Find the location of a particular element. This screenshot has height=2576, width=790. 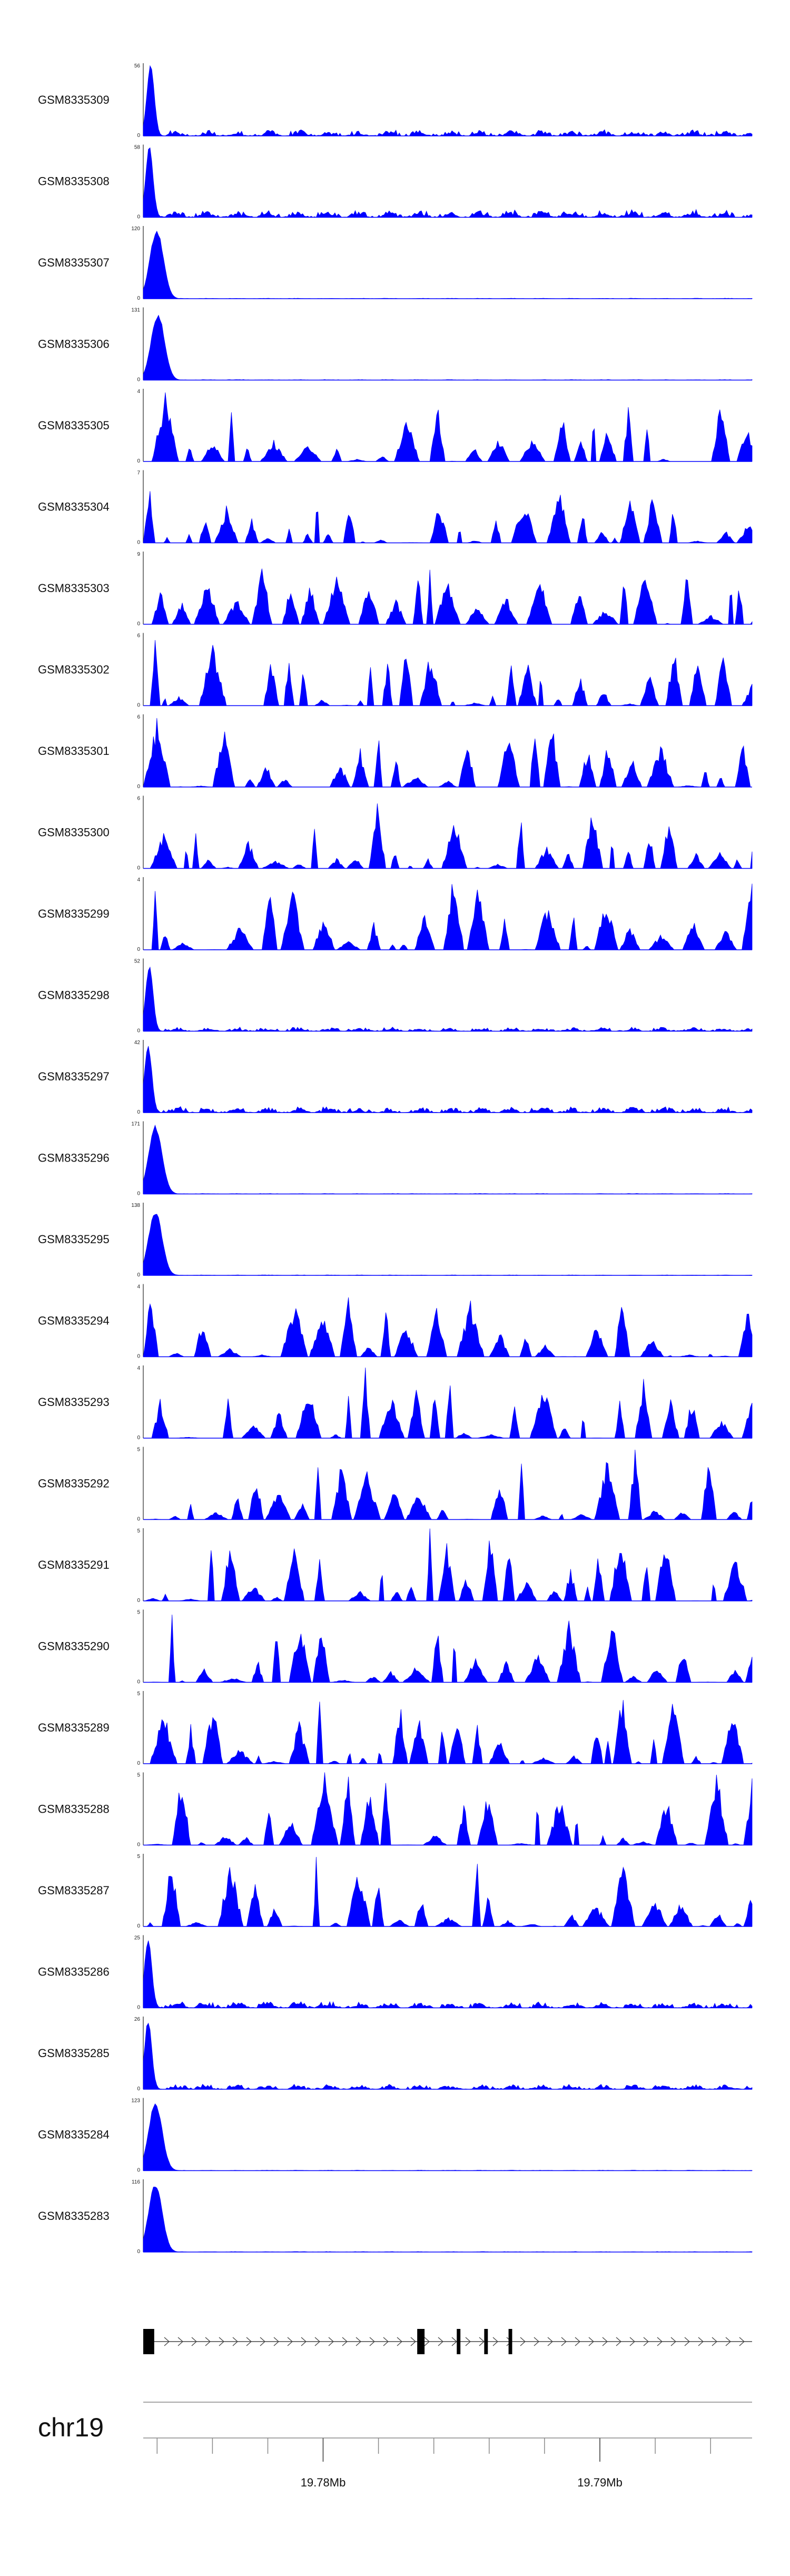

track-label: GSM8335304 is located at coordinates (74, 507).